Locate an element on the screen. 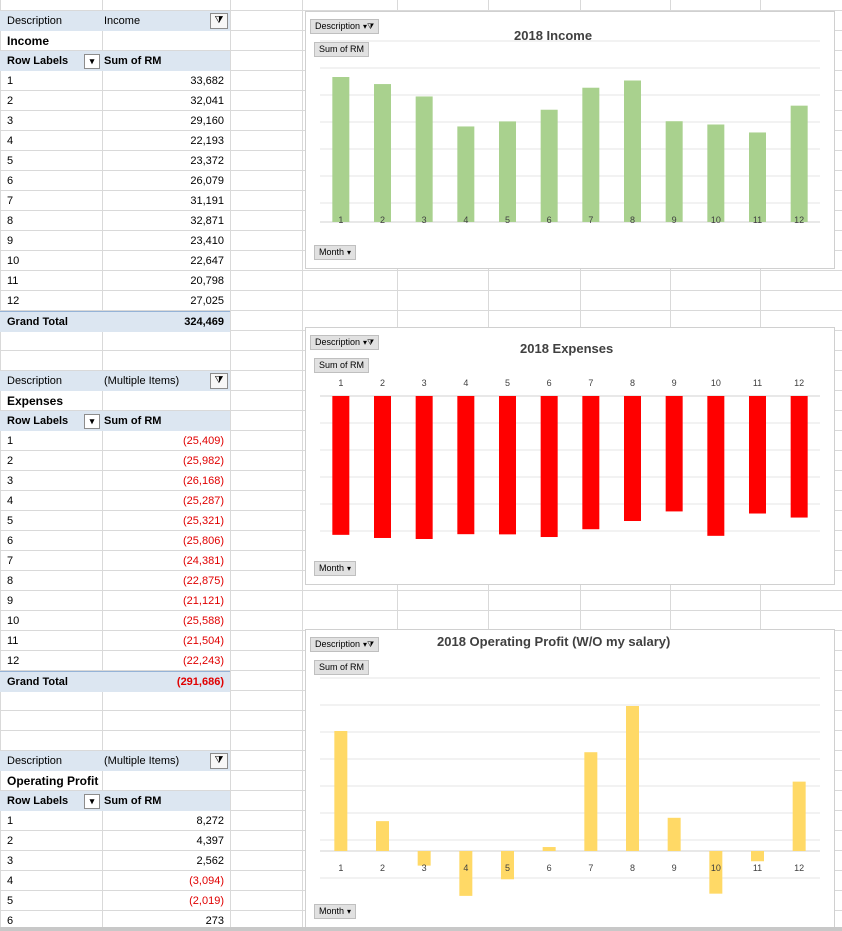 Image resolution: width=842 pixels, height=931 pixels. x-tick-label: 11 is located at coordinates (757, 220).